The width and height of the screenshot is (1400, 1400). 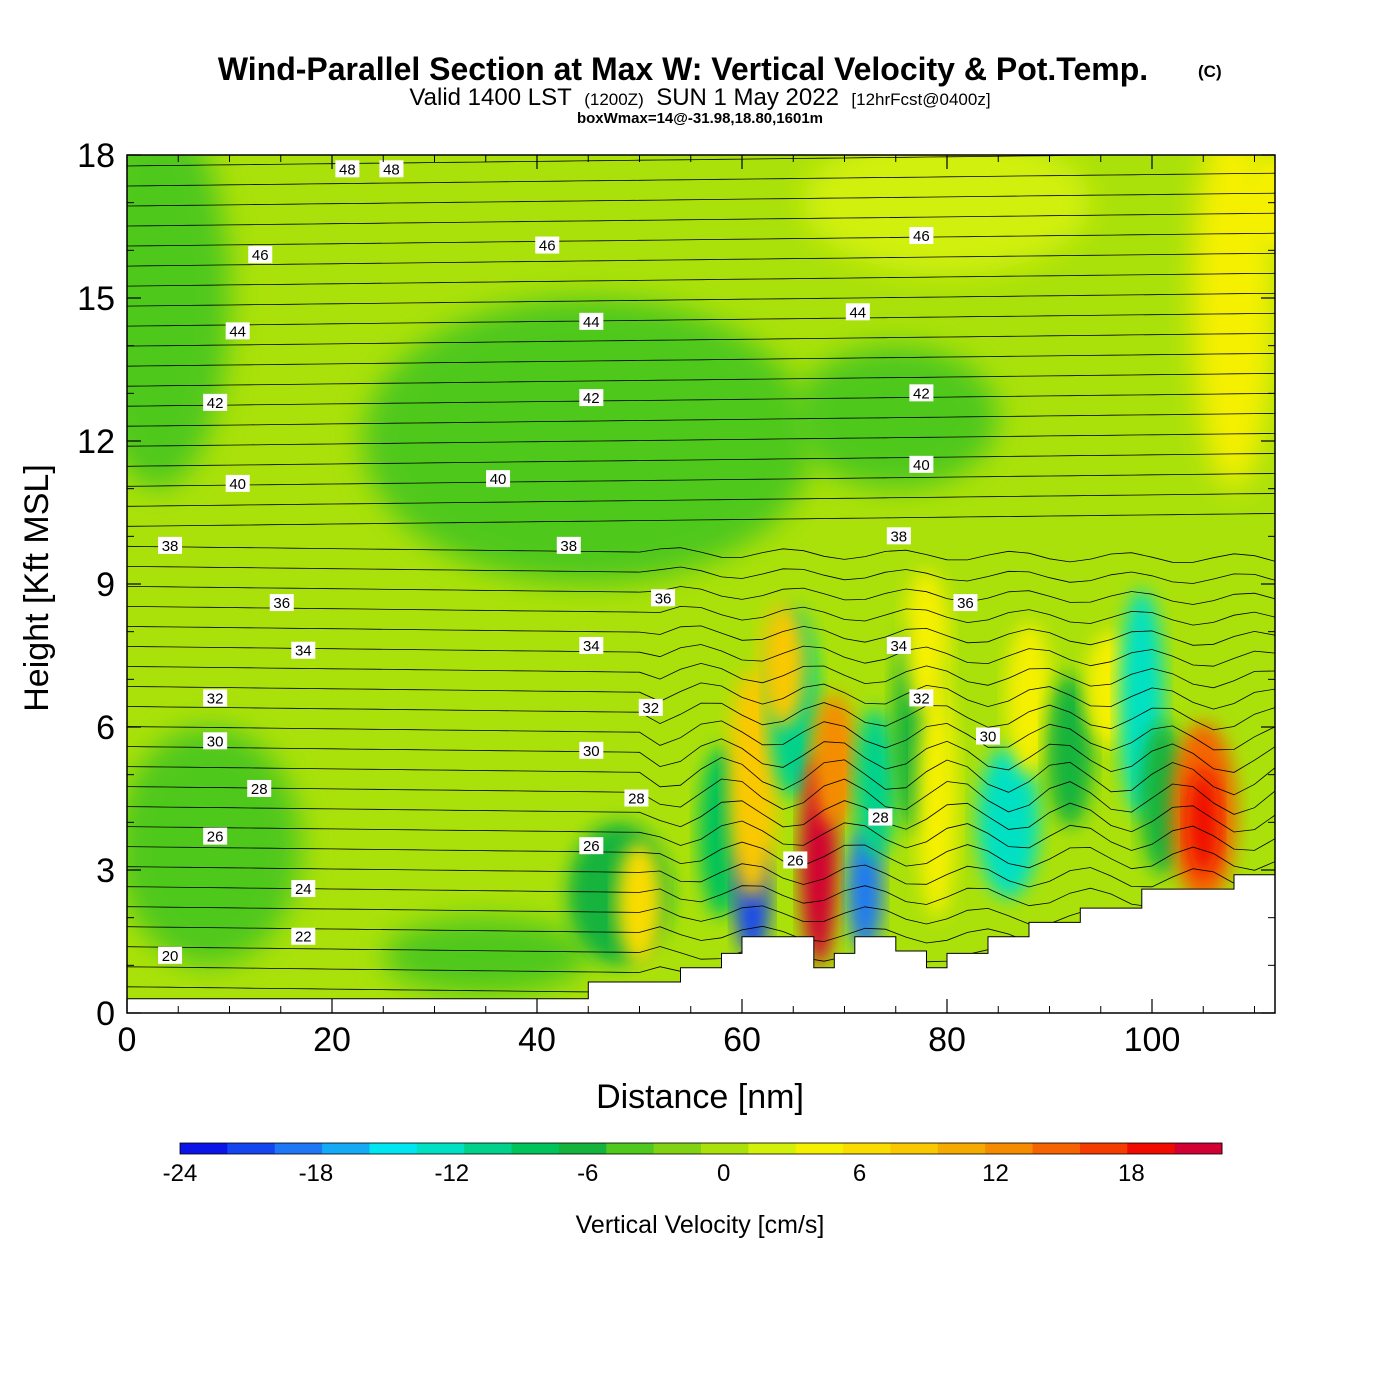 I want to click on theta-label-40: 40, so click(x=498, y=479).